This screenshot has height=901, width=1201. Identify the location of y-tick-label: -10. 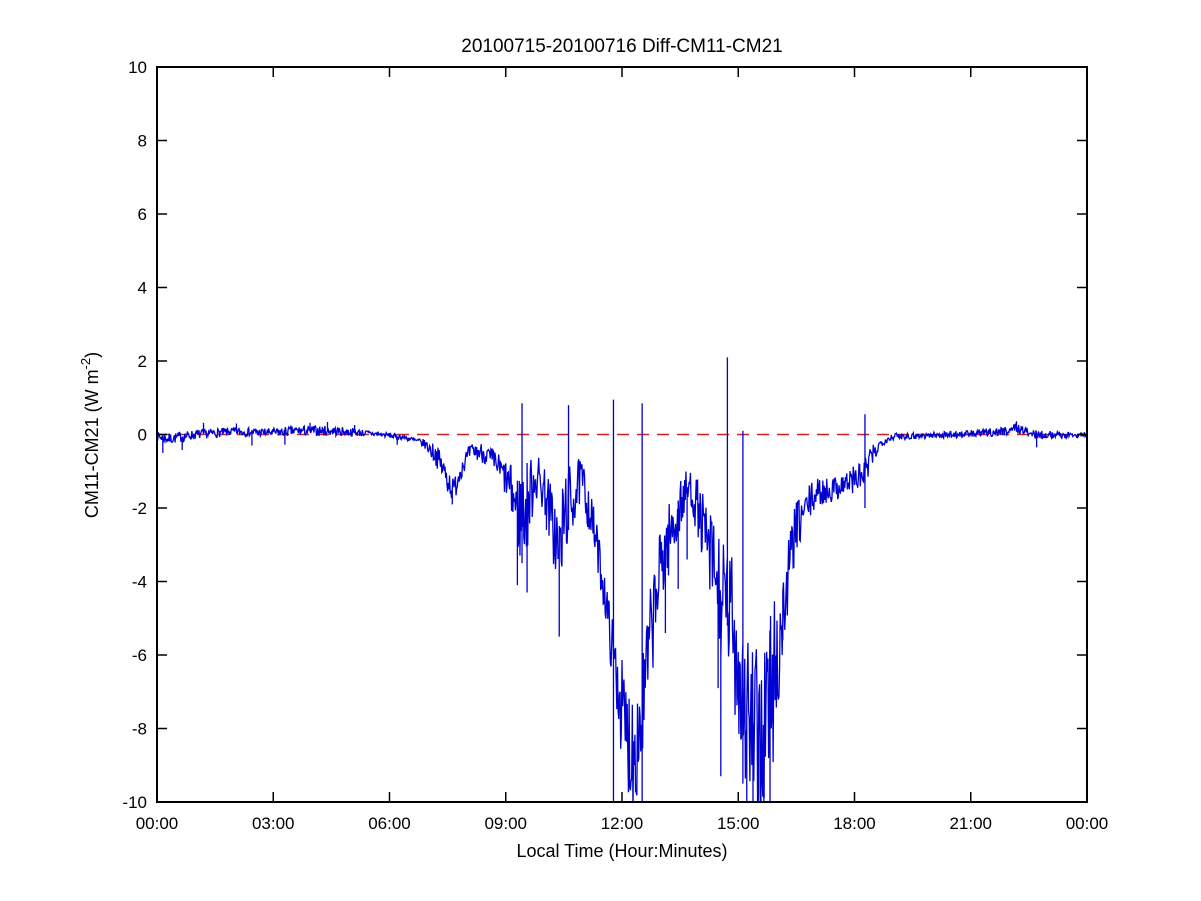
(134, 802).